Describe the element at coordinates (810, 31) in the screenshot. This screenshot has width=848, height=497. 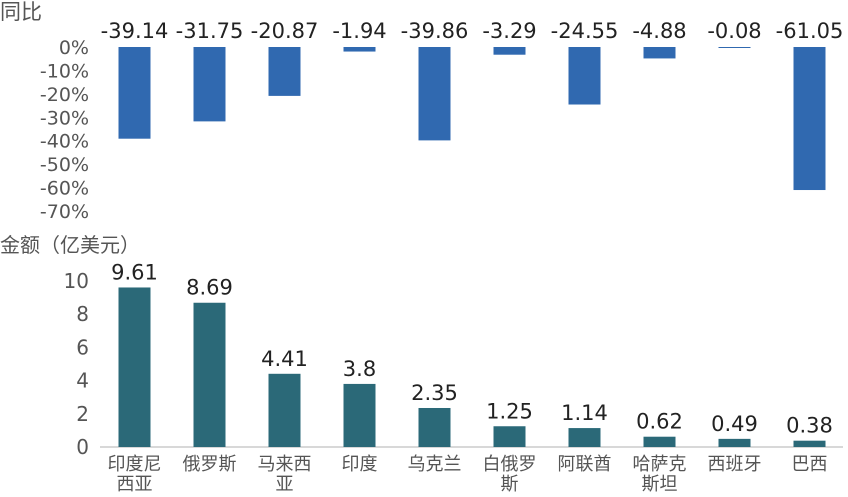
I see `yoy-data-label: -61.05` at that location.